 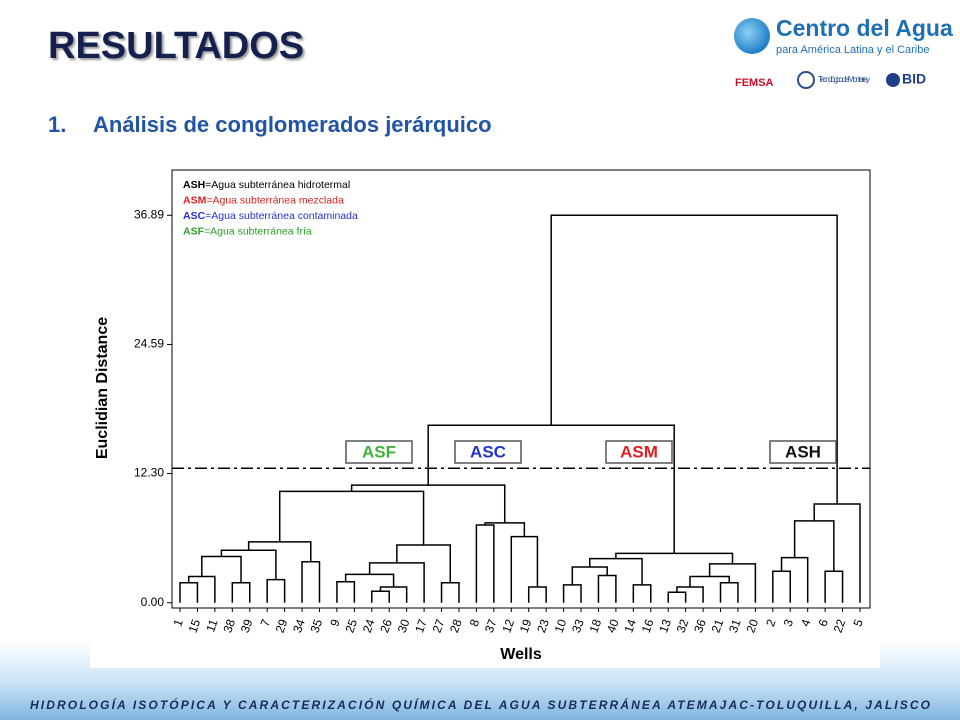 What do you see at coordinates (521, 654) in the screenshot?
I see `x-axis-label: Wells` at bounding box center [521, 654].